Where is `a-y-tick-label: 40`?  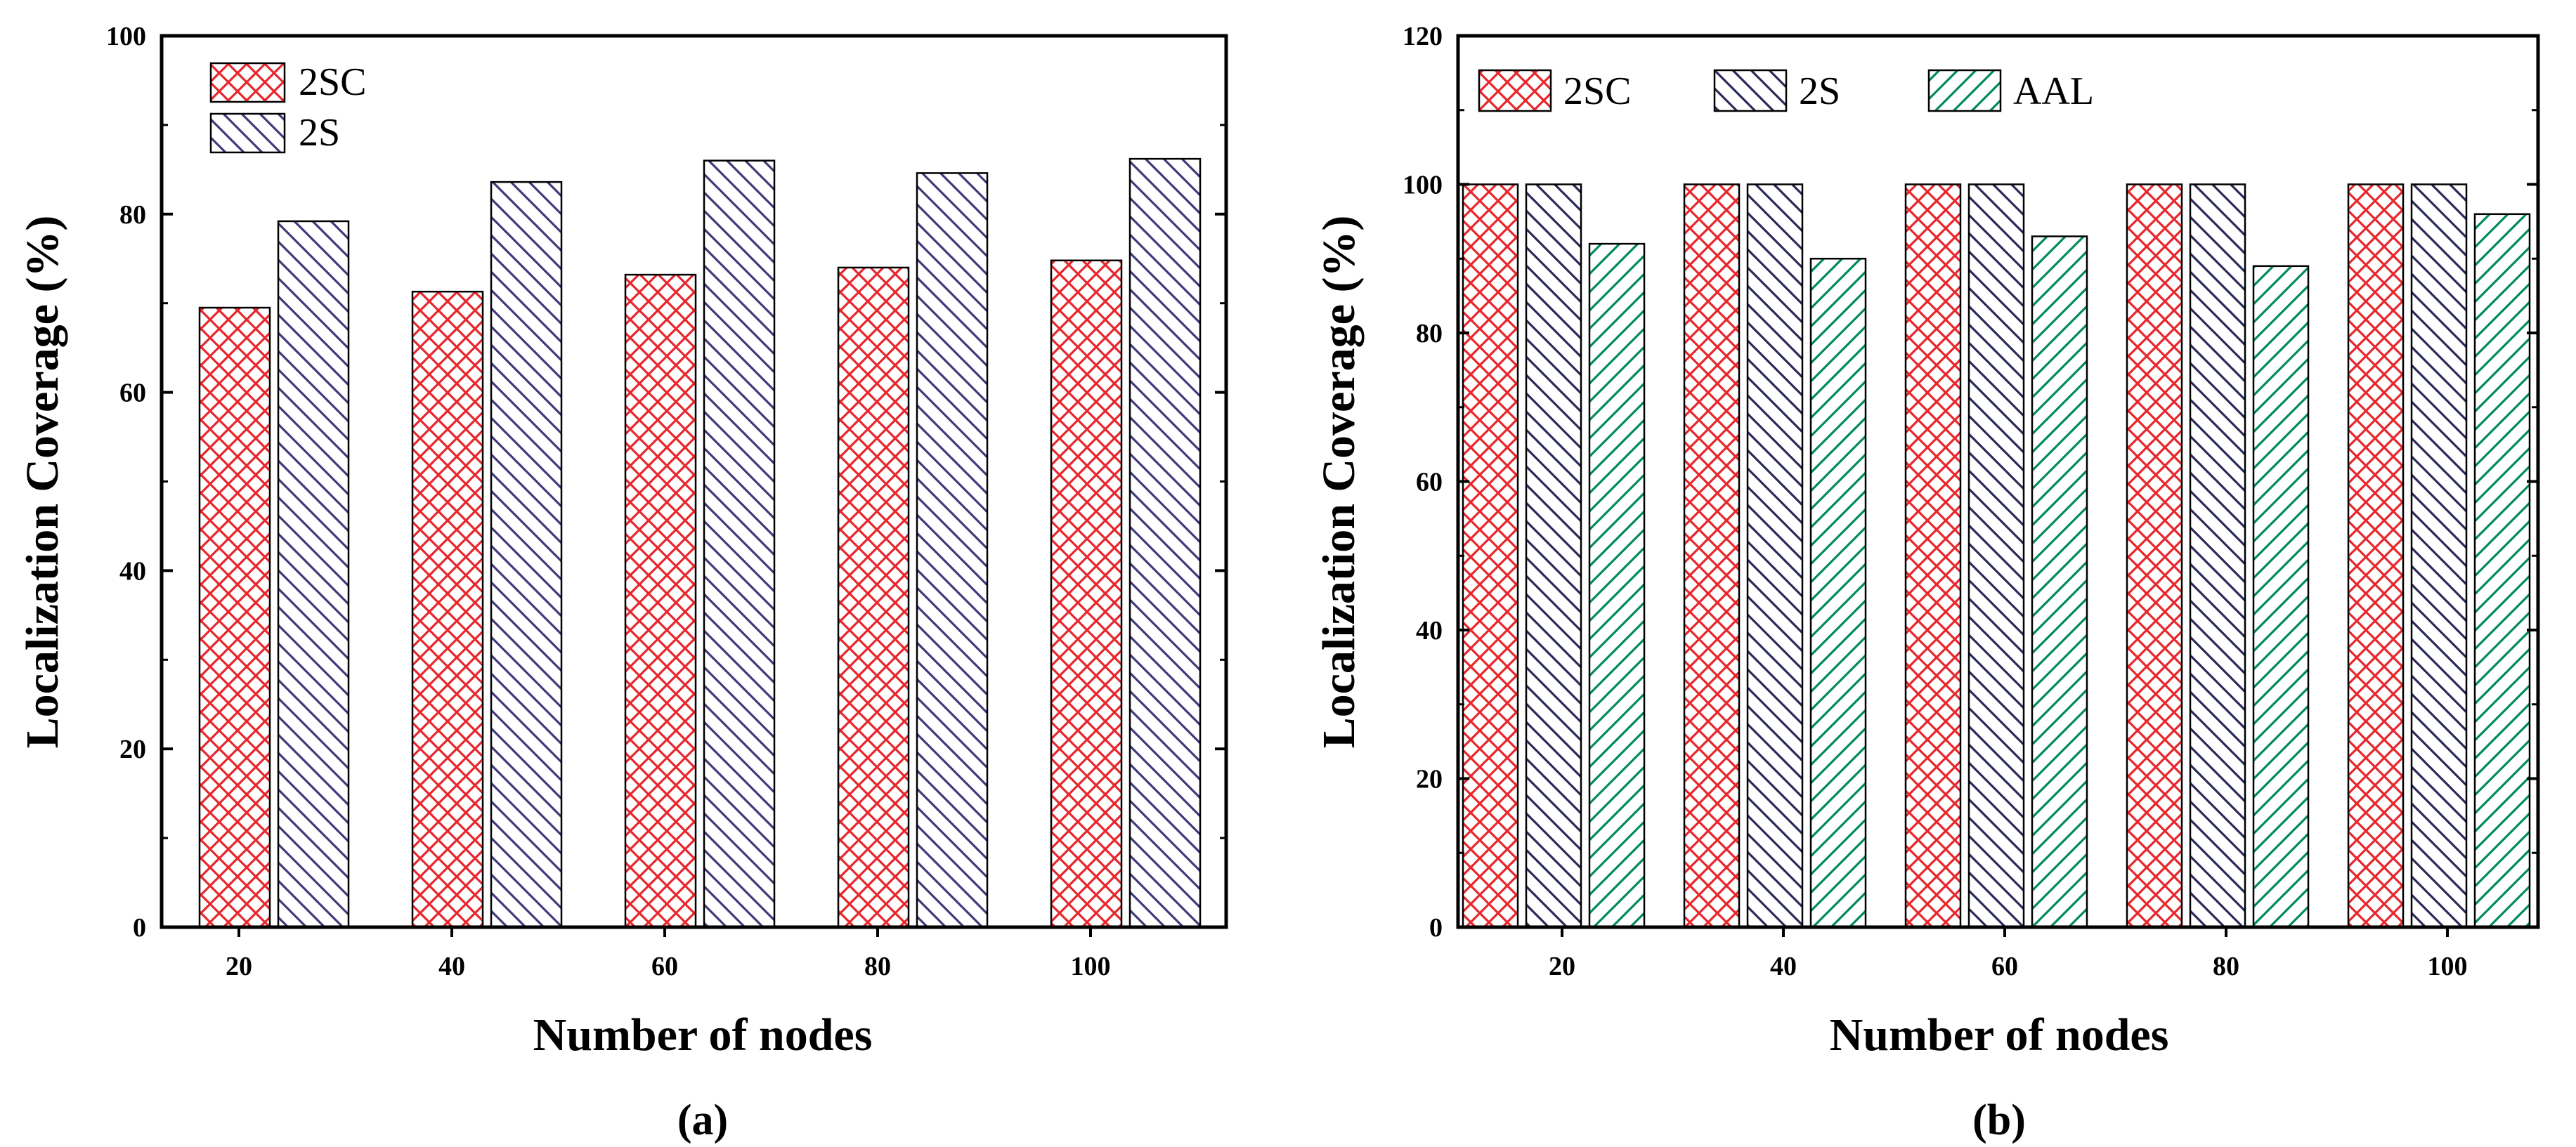 a-y-tick-label: 40 is located at coordinates (132, 571).